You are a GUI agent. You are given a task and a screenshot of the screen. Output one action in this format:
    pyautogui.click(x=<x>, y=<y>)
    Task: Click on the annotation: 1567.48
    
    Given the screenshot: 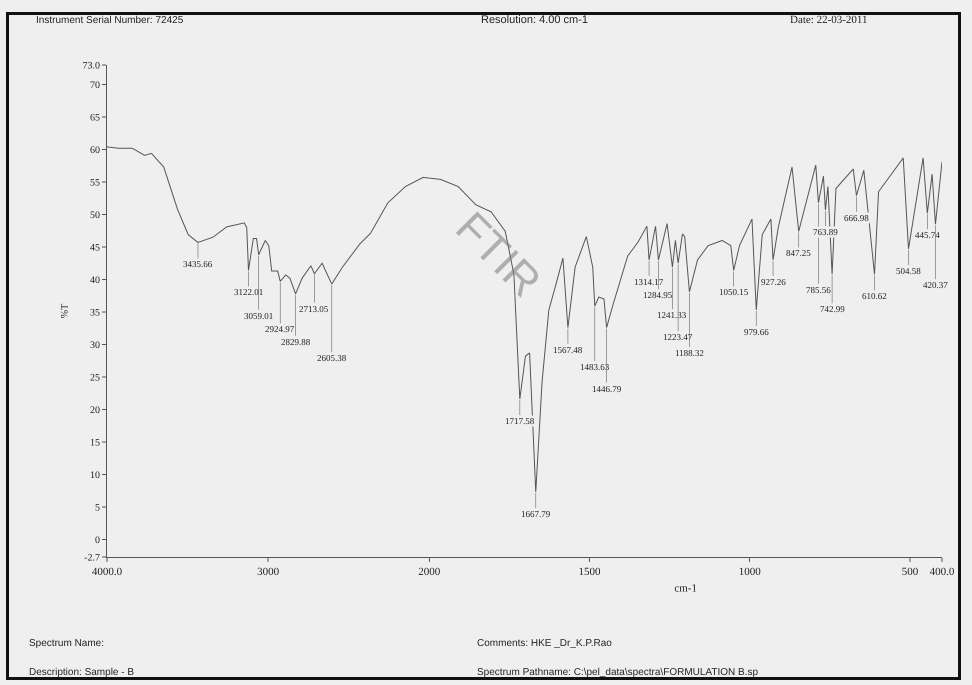 What is the action you would take?
    pyautogui.click(x=568, y=350)
    